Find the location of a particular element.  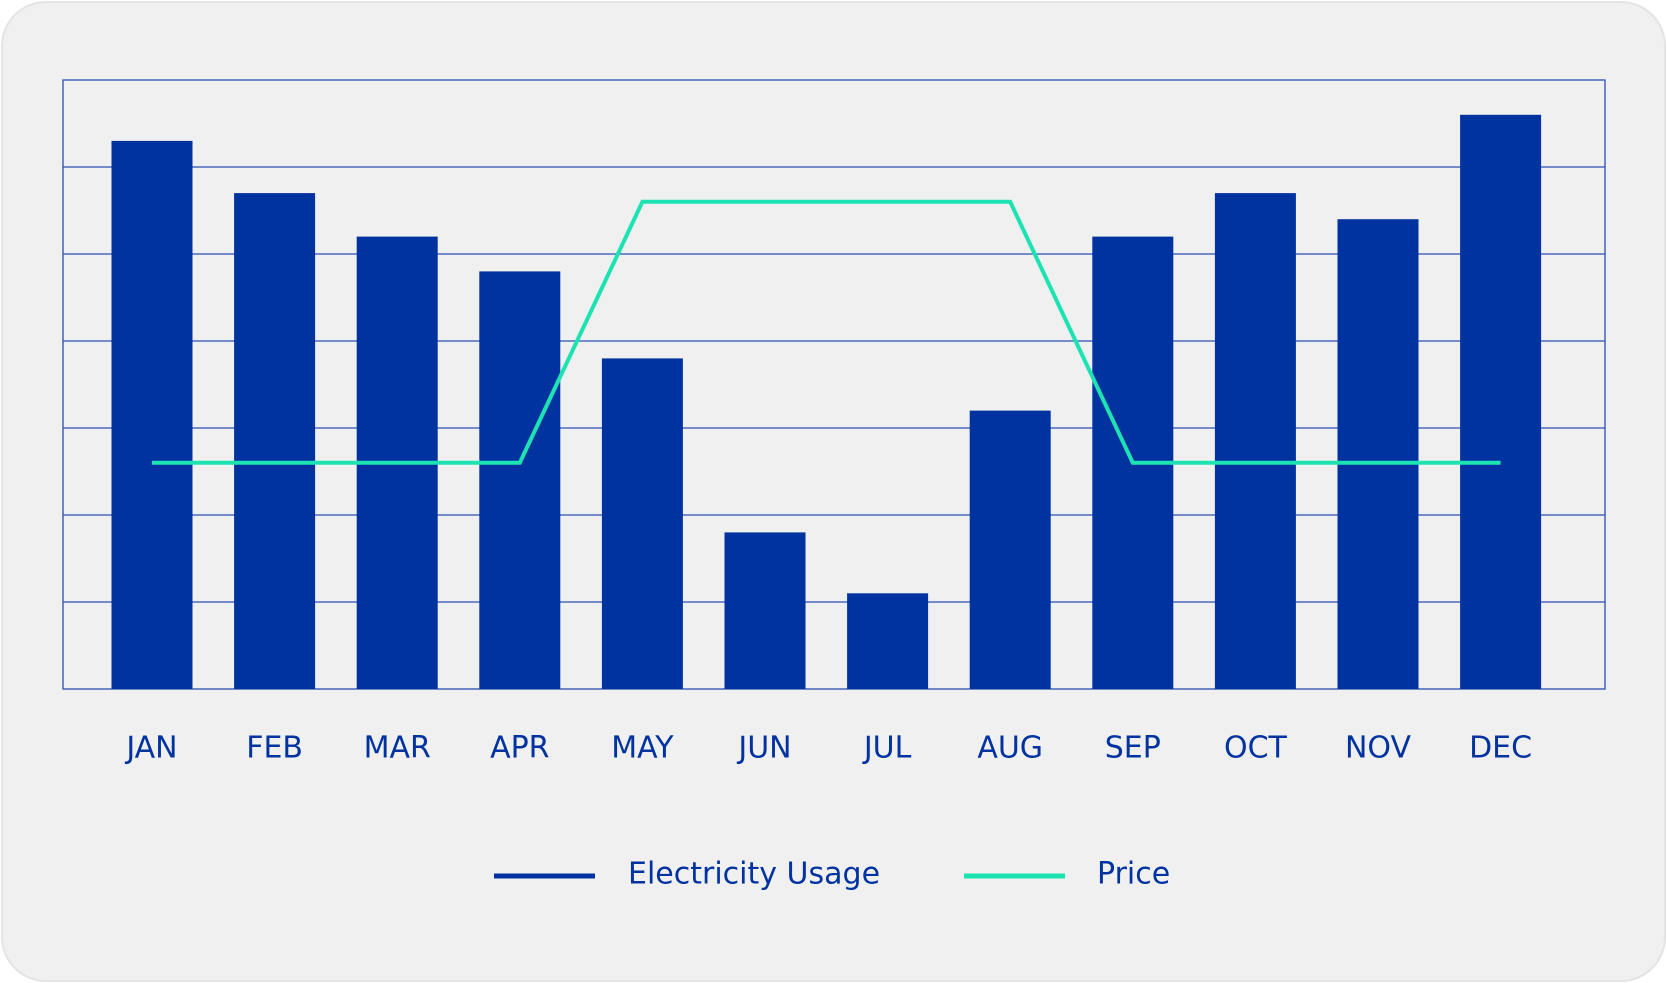

x-tick-label: AUG is located at coordinates (1010, 748).